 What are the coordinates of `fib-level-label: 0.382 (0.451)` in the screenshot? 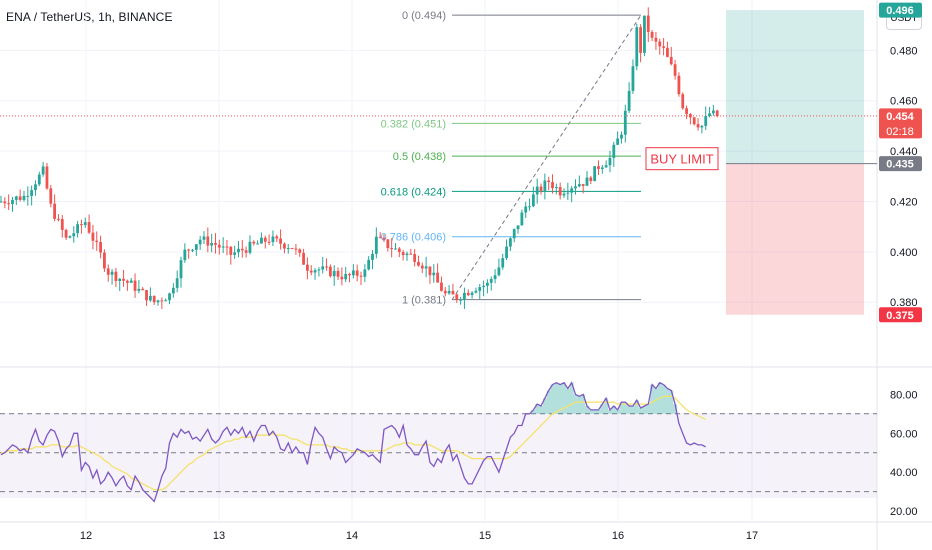 It's located at (413, 124).